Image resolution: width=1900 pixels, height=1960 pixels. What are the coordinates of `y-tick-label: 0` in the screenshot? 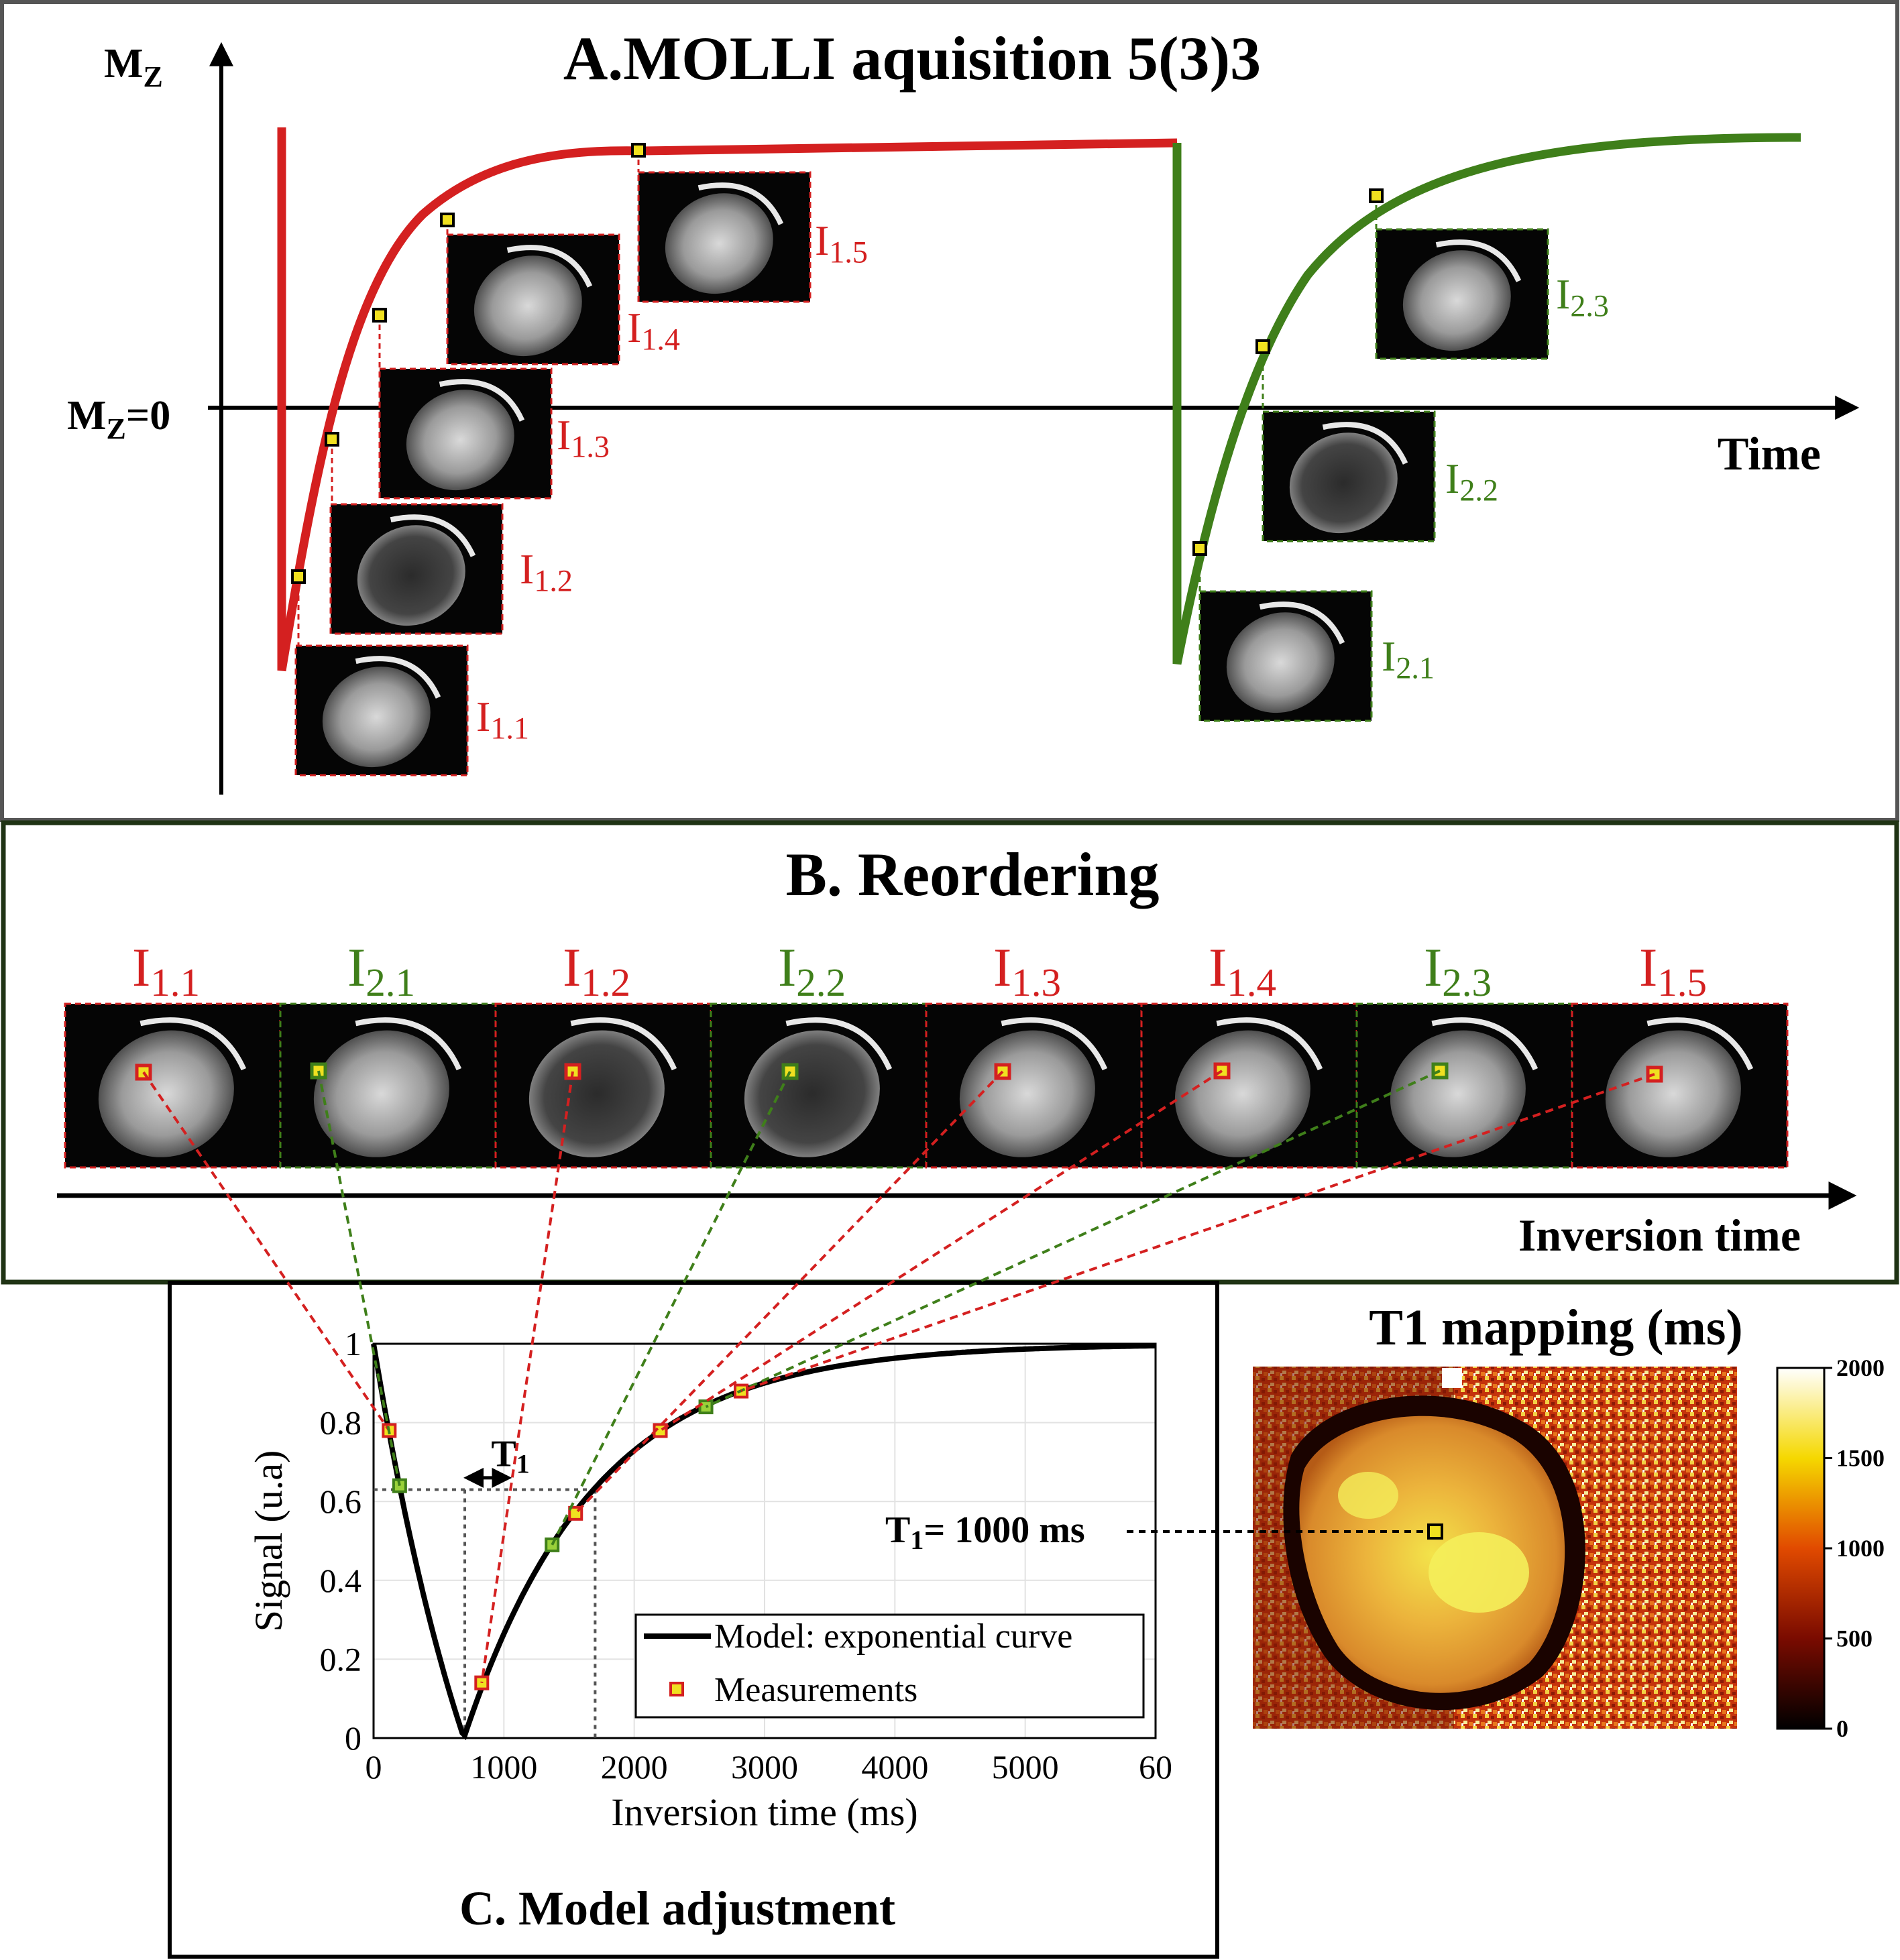 It's located at (353, 1738).